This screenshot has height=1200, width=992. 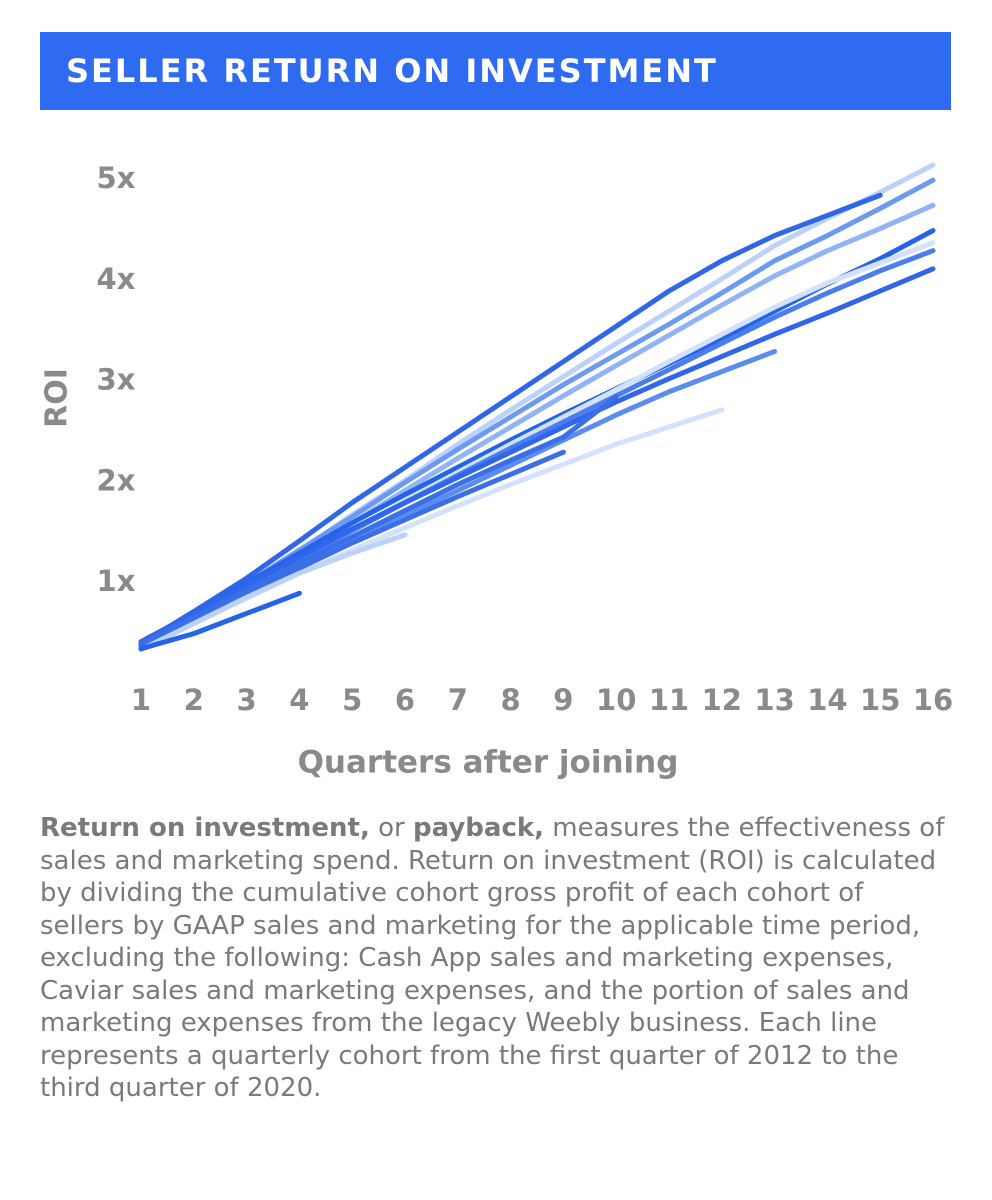 I want to click on x-tick-label: 5, so click(x=352, y=700).